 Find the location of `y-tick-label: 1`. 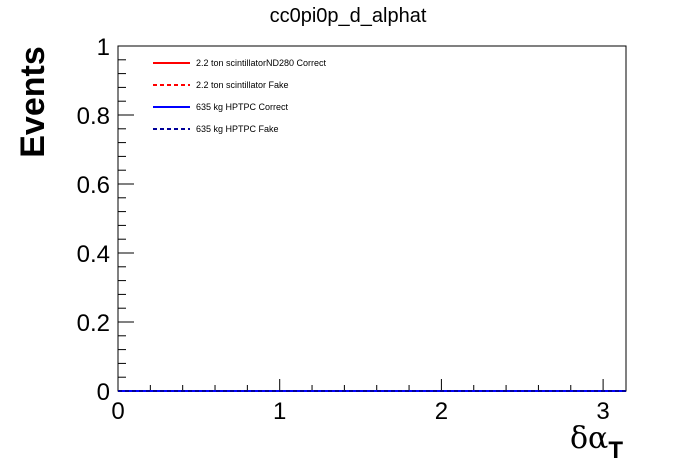

y-tick-label: 1 is located at coordinates (103, 47).